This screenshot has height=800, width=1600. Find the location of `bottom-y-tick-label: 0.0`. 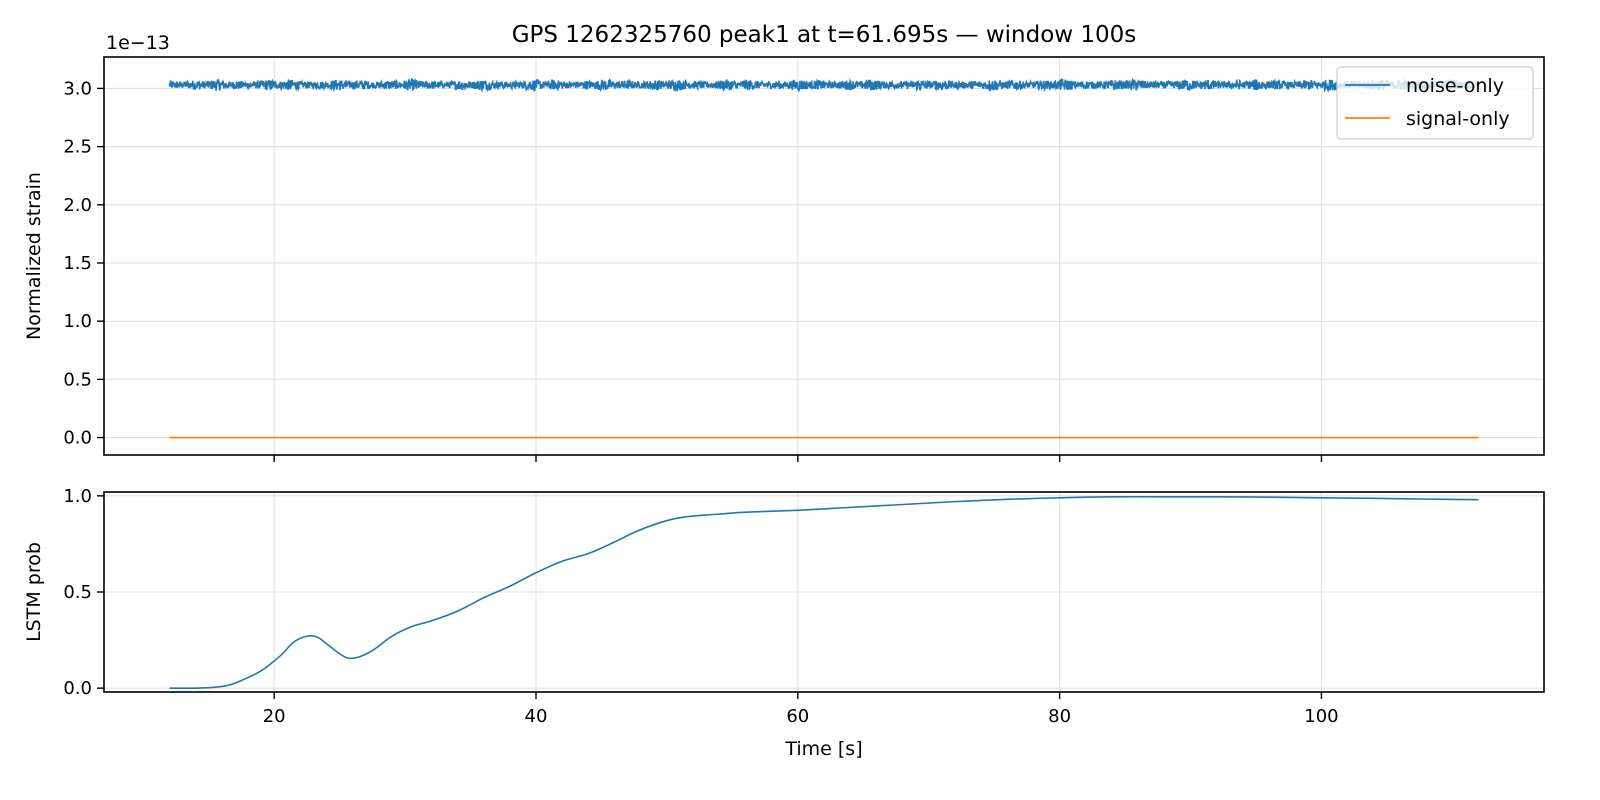

bottom-y-tick-label: 0.0 is located at coordinates (77, 688).